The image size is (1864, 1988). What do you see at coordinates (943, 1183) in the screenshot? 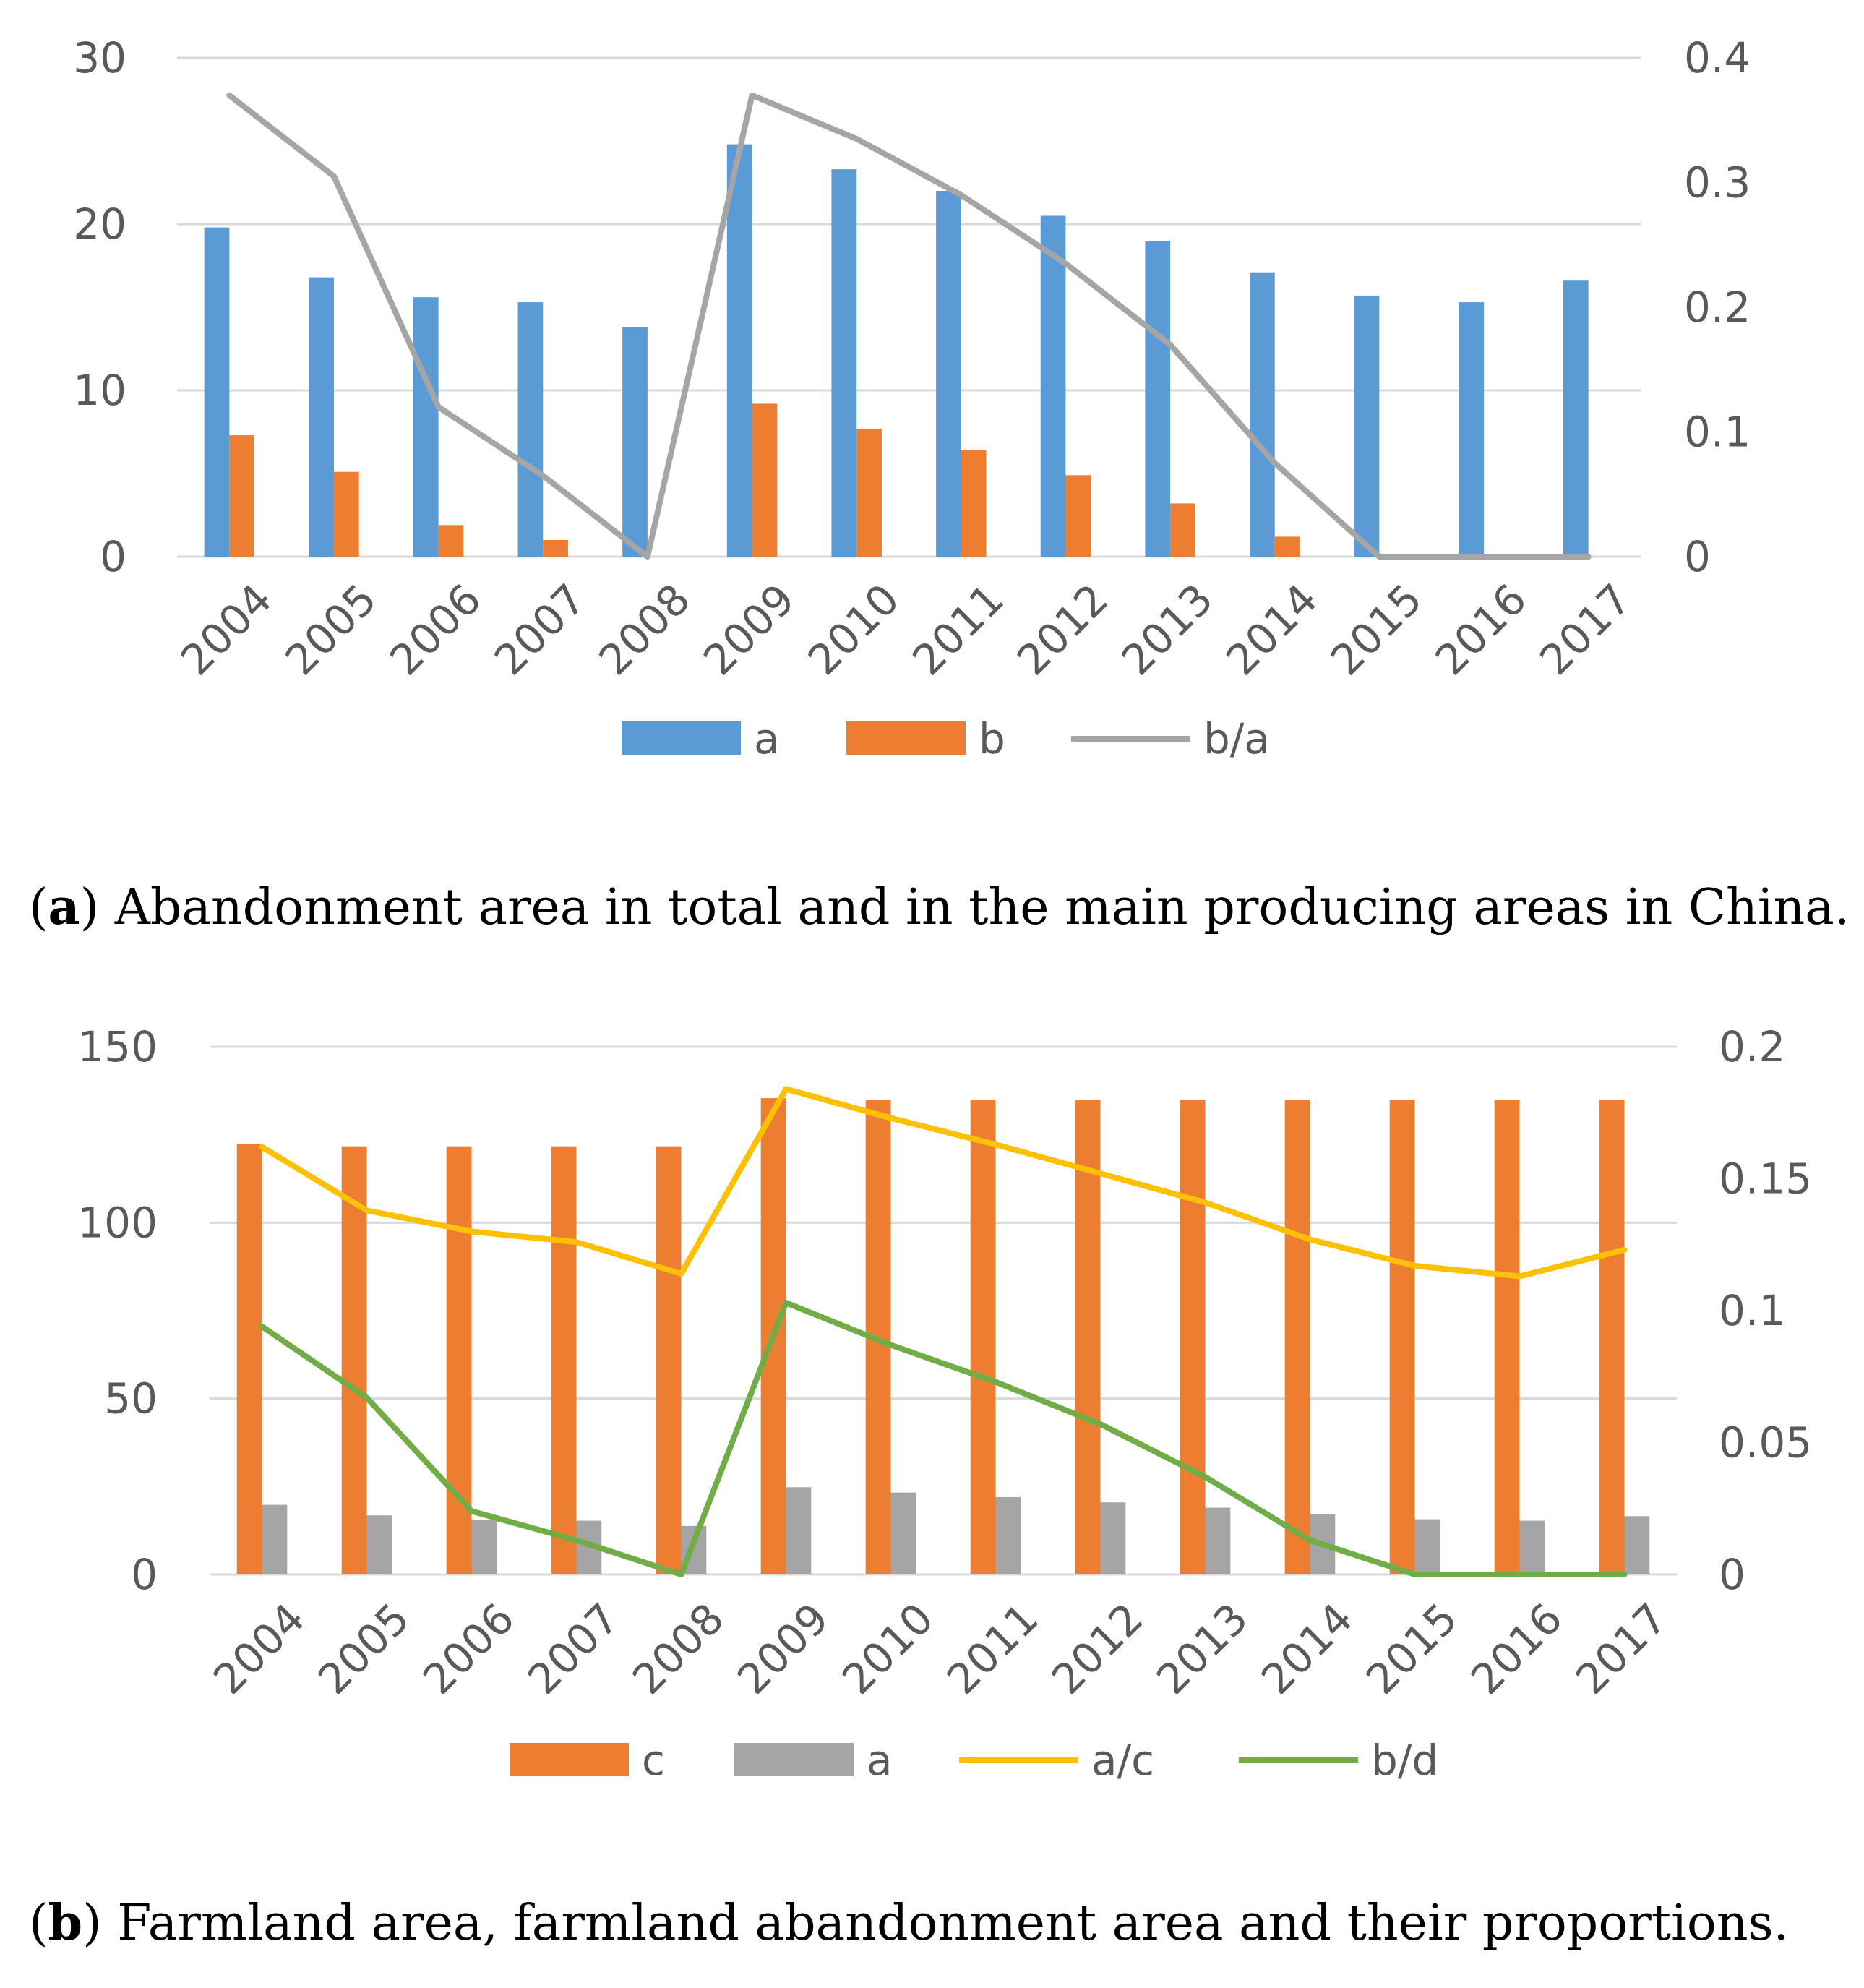
I see `line-a-c` at bounding box center [943, 1183].